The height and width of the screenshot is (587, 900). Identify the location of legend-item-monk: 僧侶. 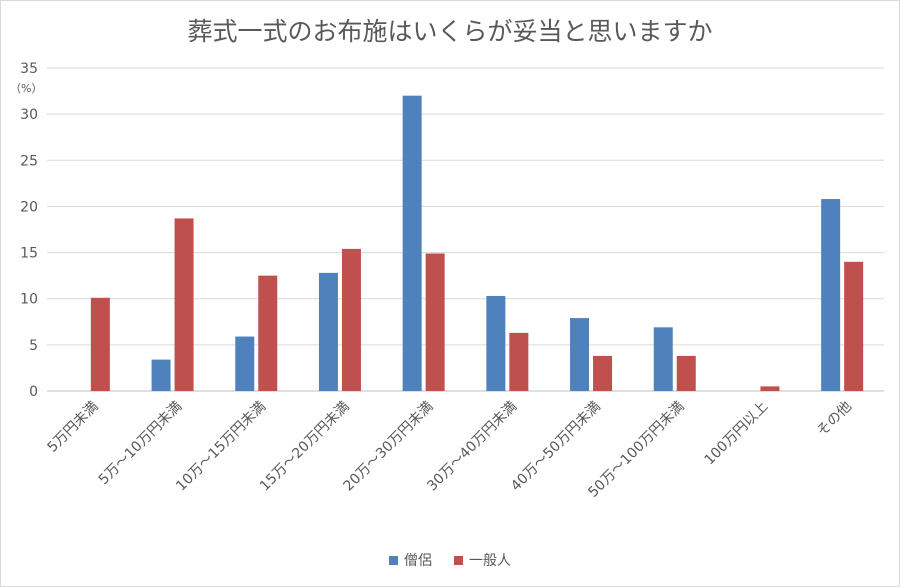
(410, 560).